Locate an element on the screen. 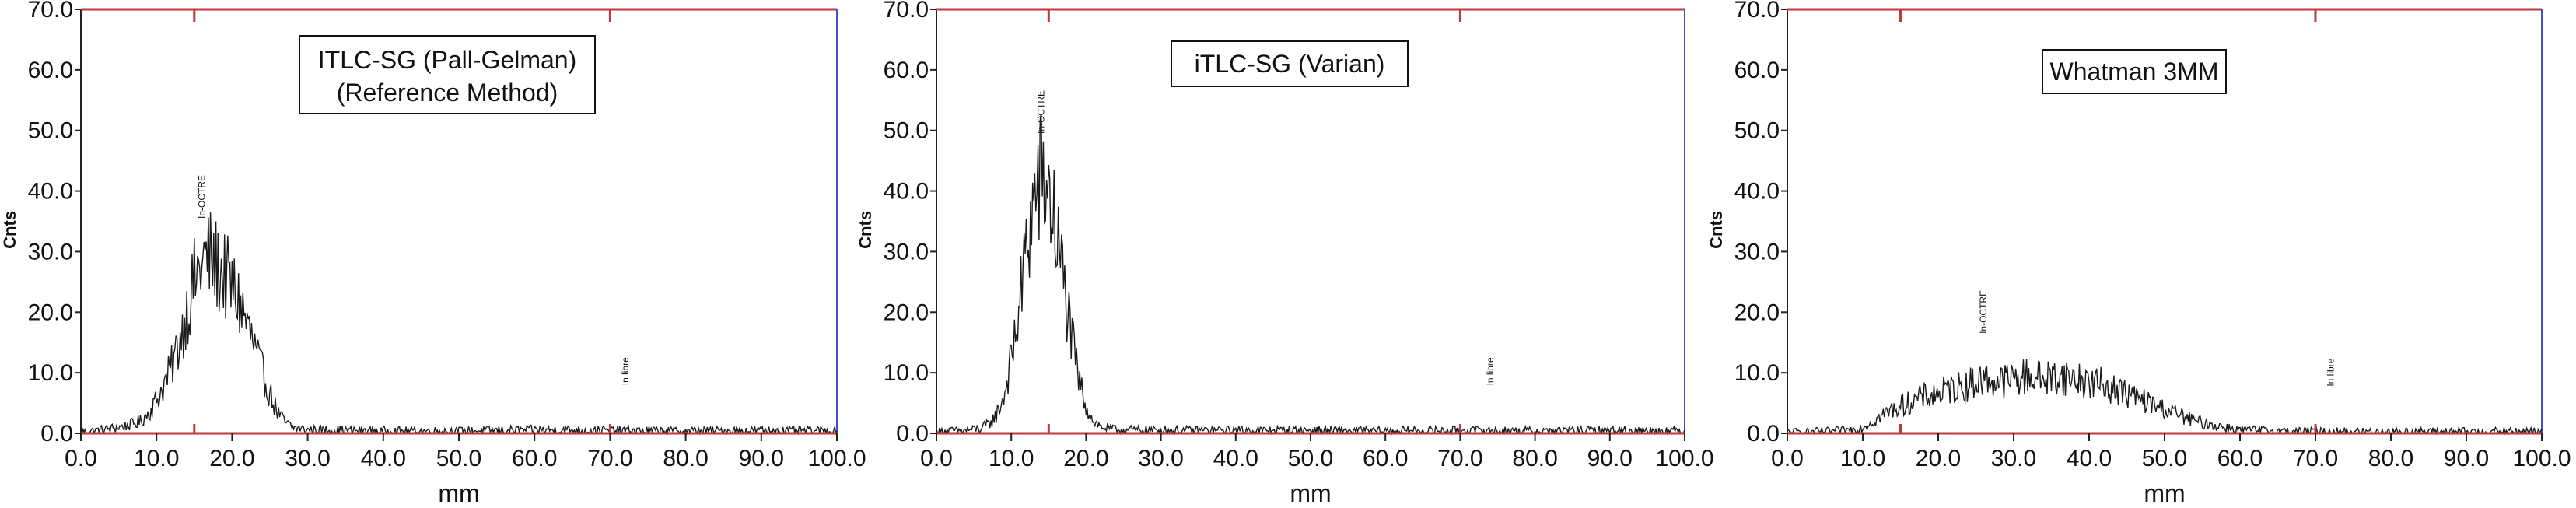  chart-title: ITLC-SG (Pall-Gelman) is located at coordinates (448, 60).